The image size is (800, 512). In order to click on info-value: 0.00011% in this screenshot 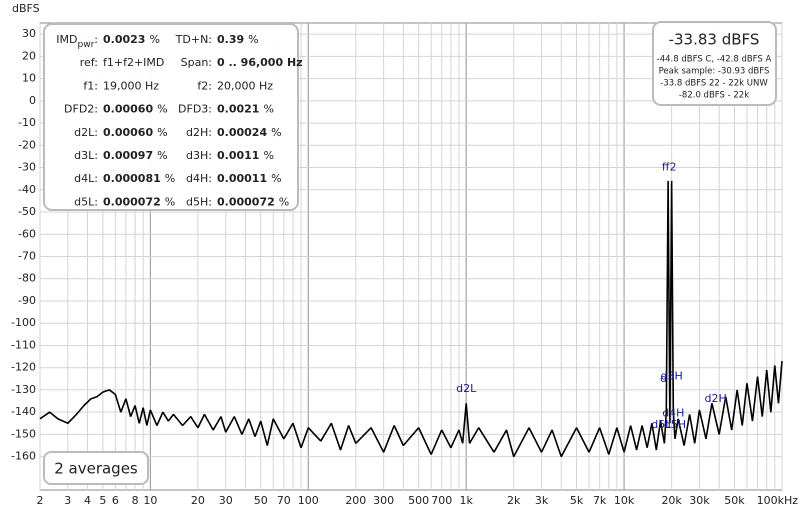, I will do `click(249, 178)`.